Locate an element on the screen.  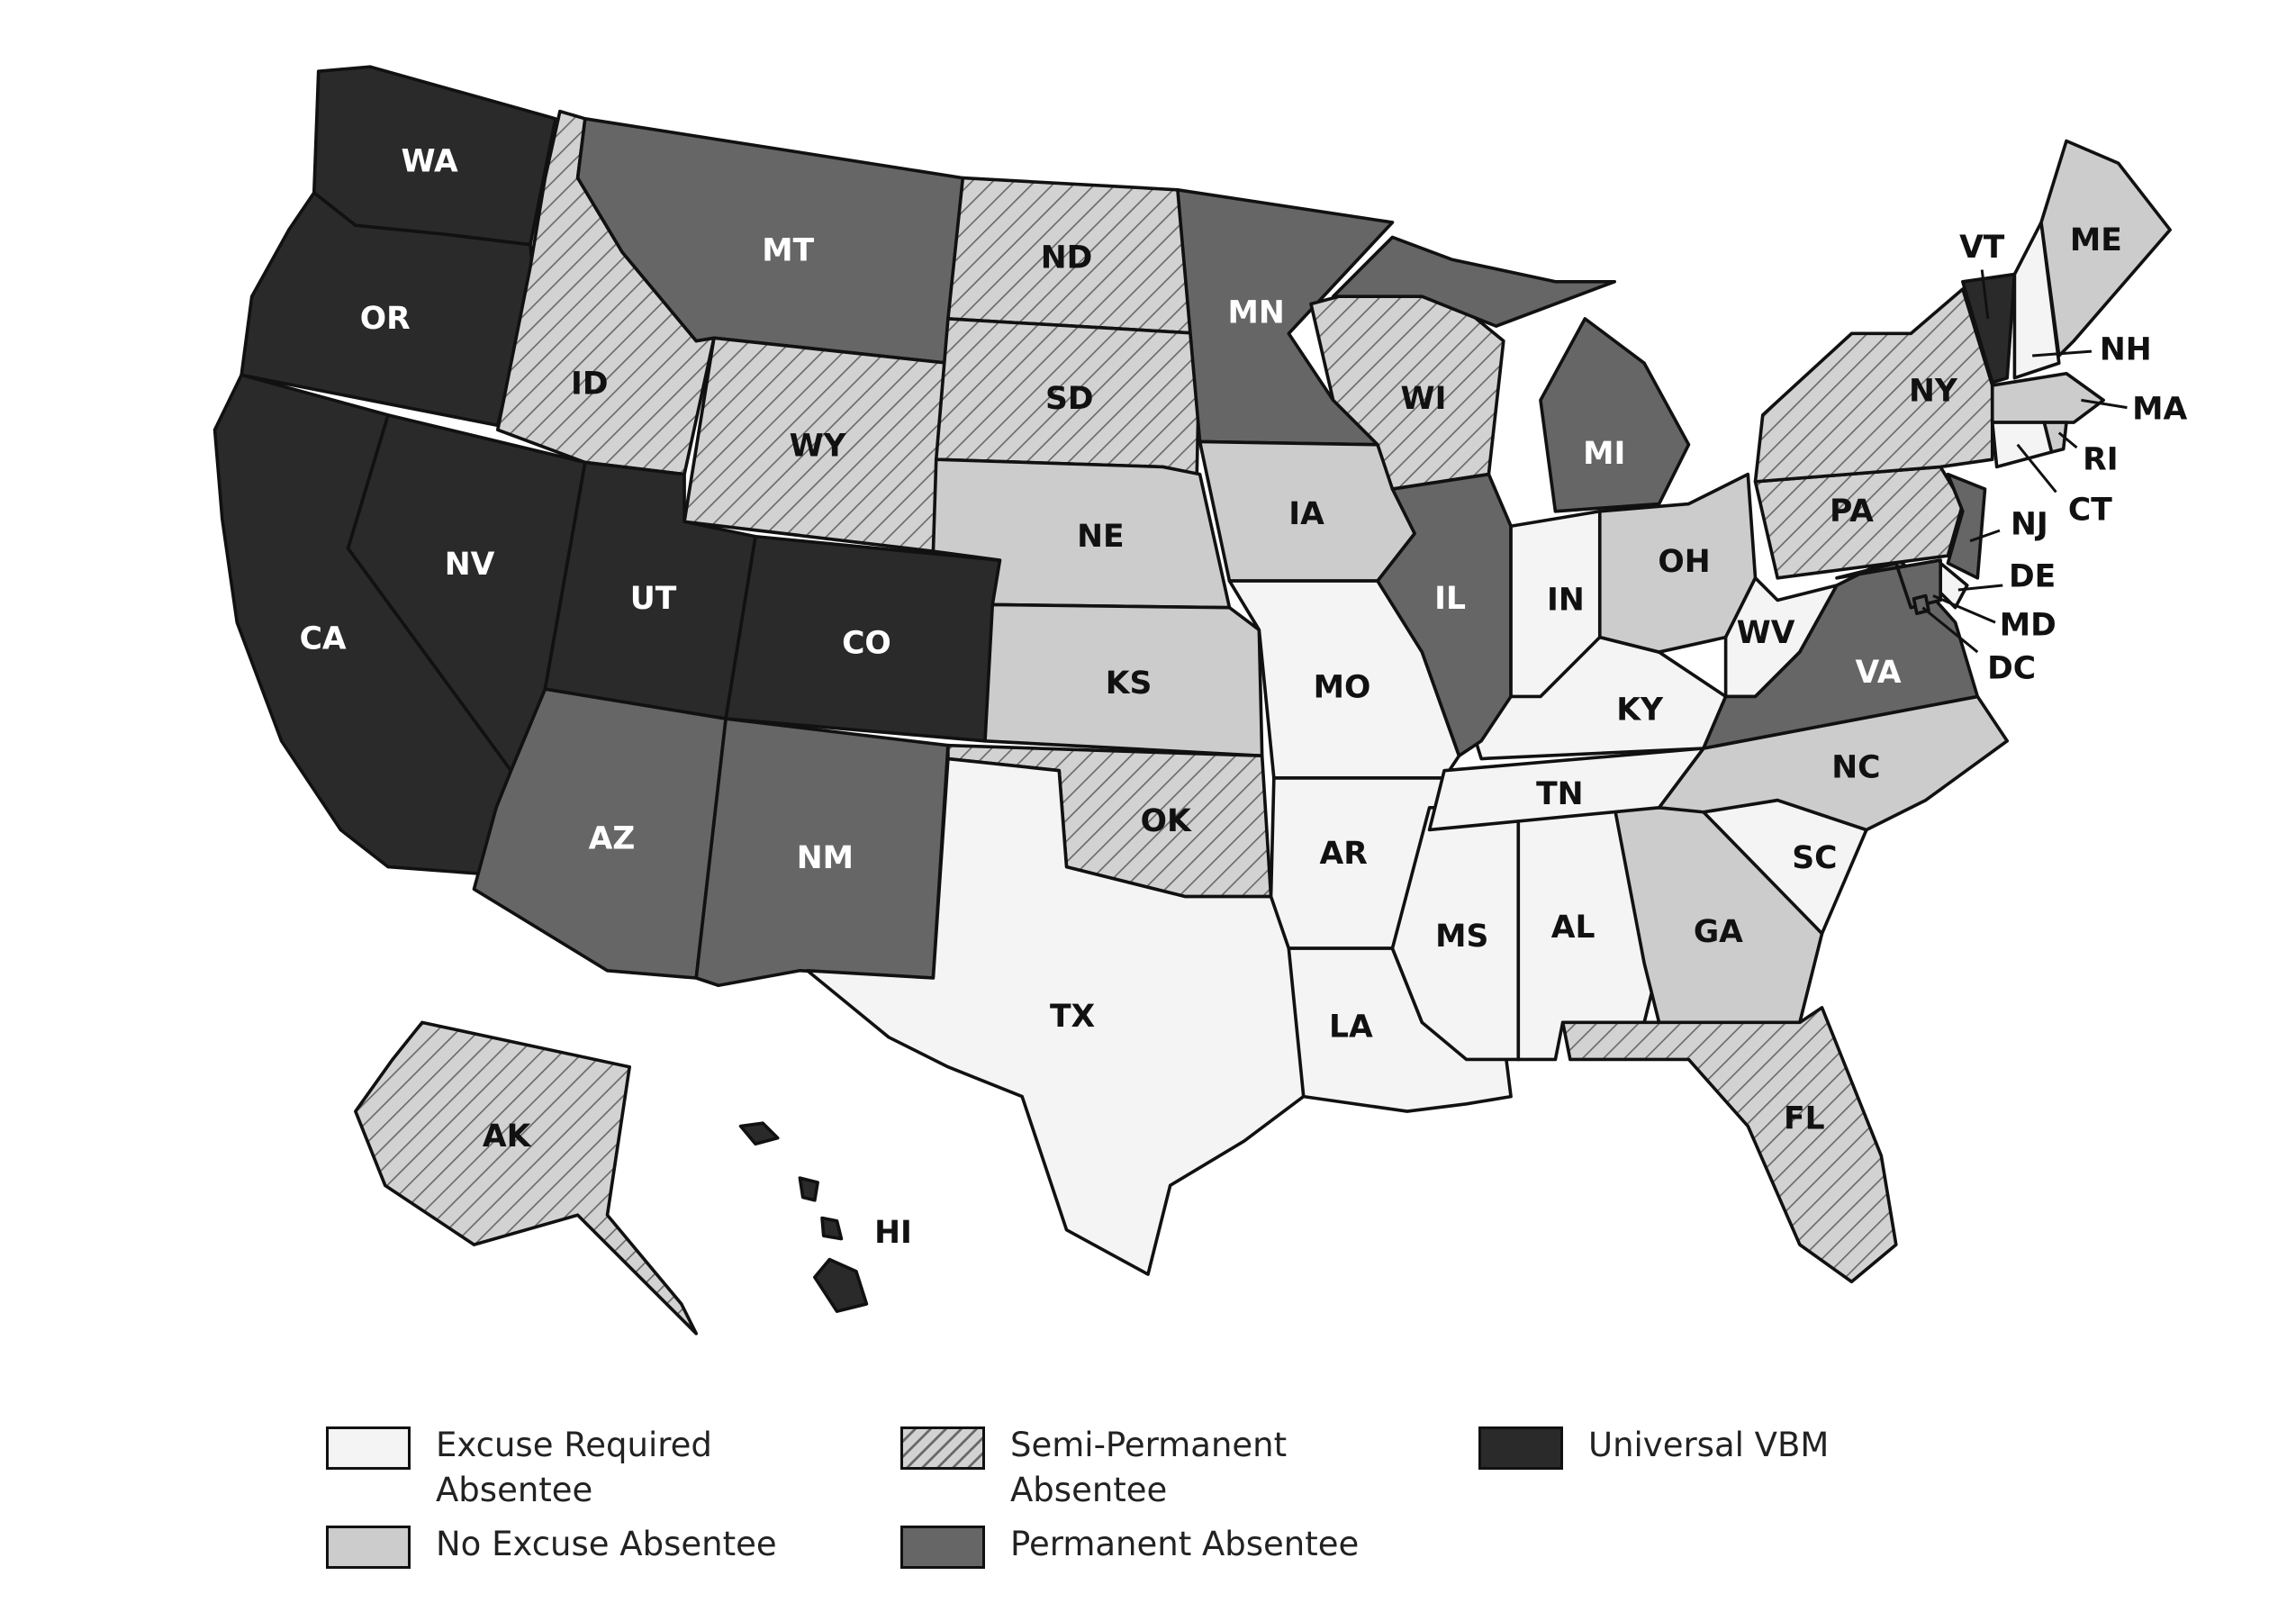
state-label: AR is located at coordinates (1343, 854).